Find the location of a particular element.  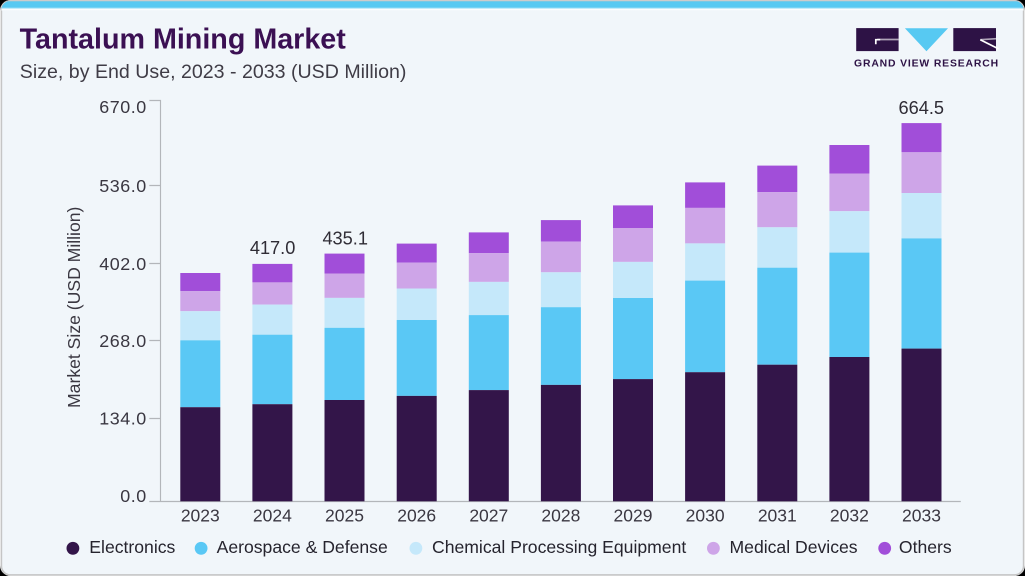

svg-text: 536.0 is located at coordinates (123, 186).